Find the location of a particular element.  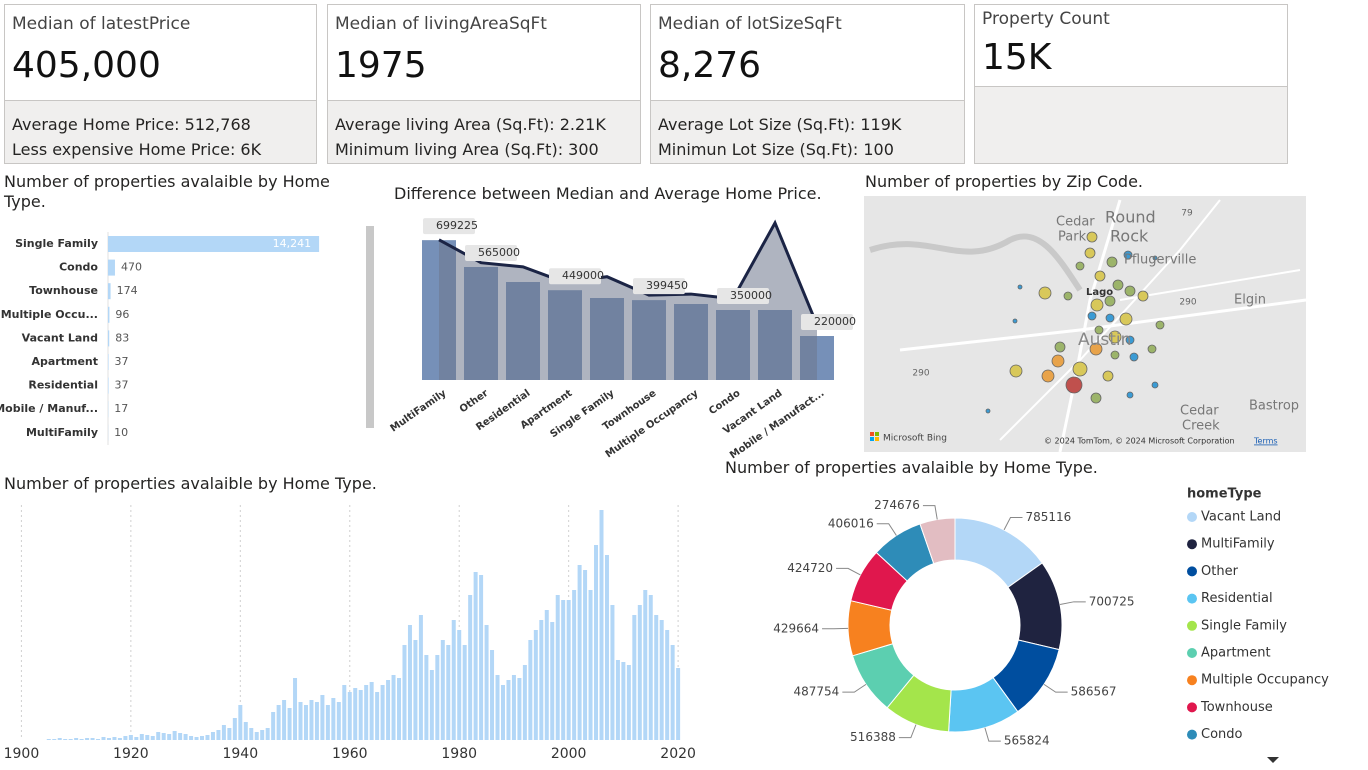

data-label: 96 is located at coordinates (122, 314).